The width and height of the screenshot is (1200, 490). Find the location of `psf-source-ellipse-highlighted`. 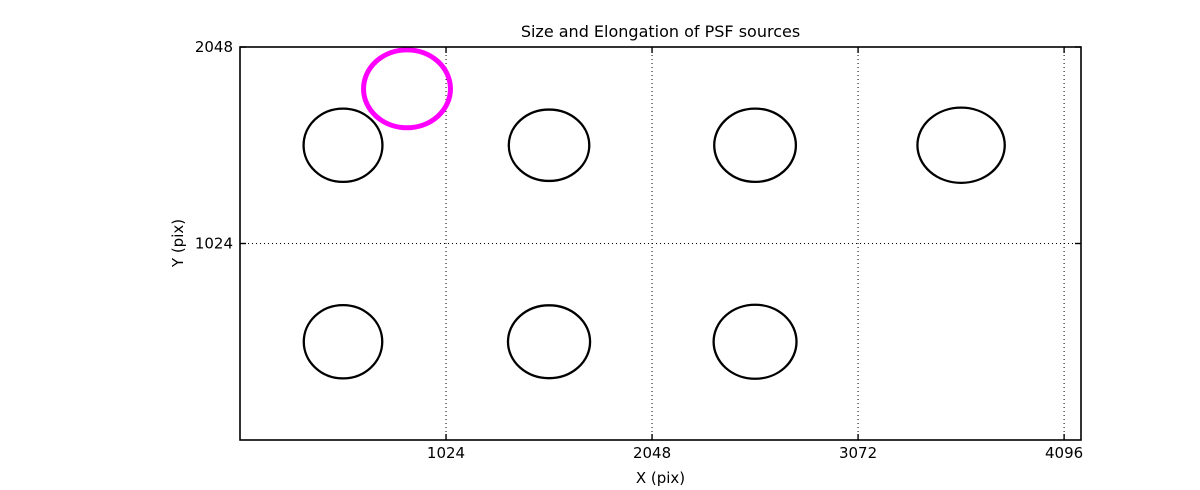

psf-source-ellipse-highlighted is located at coordinates (407, 89).